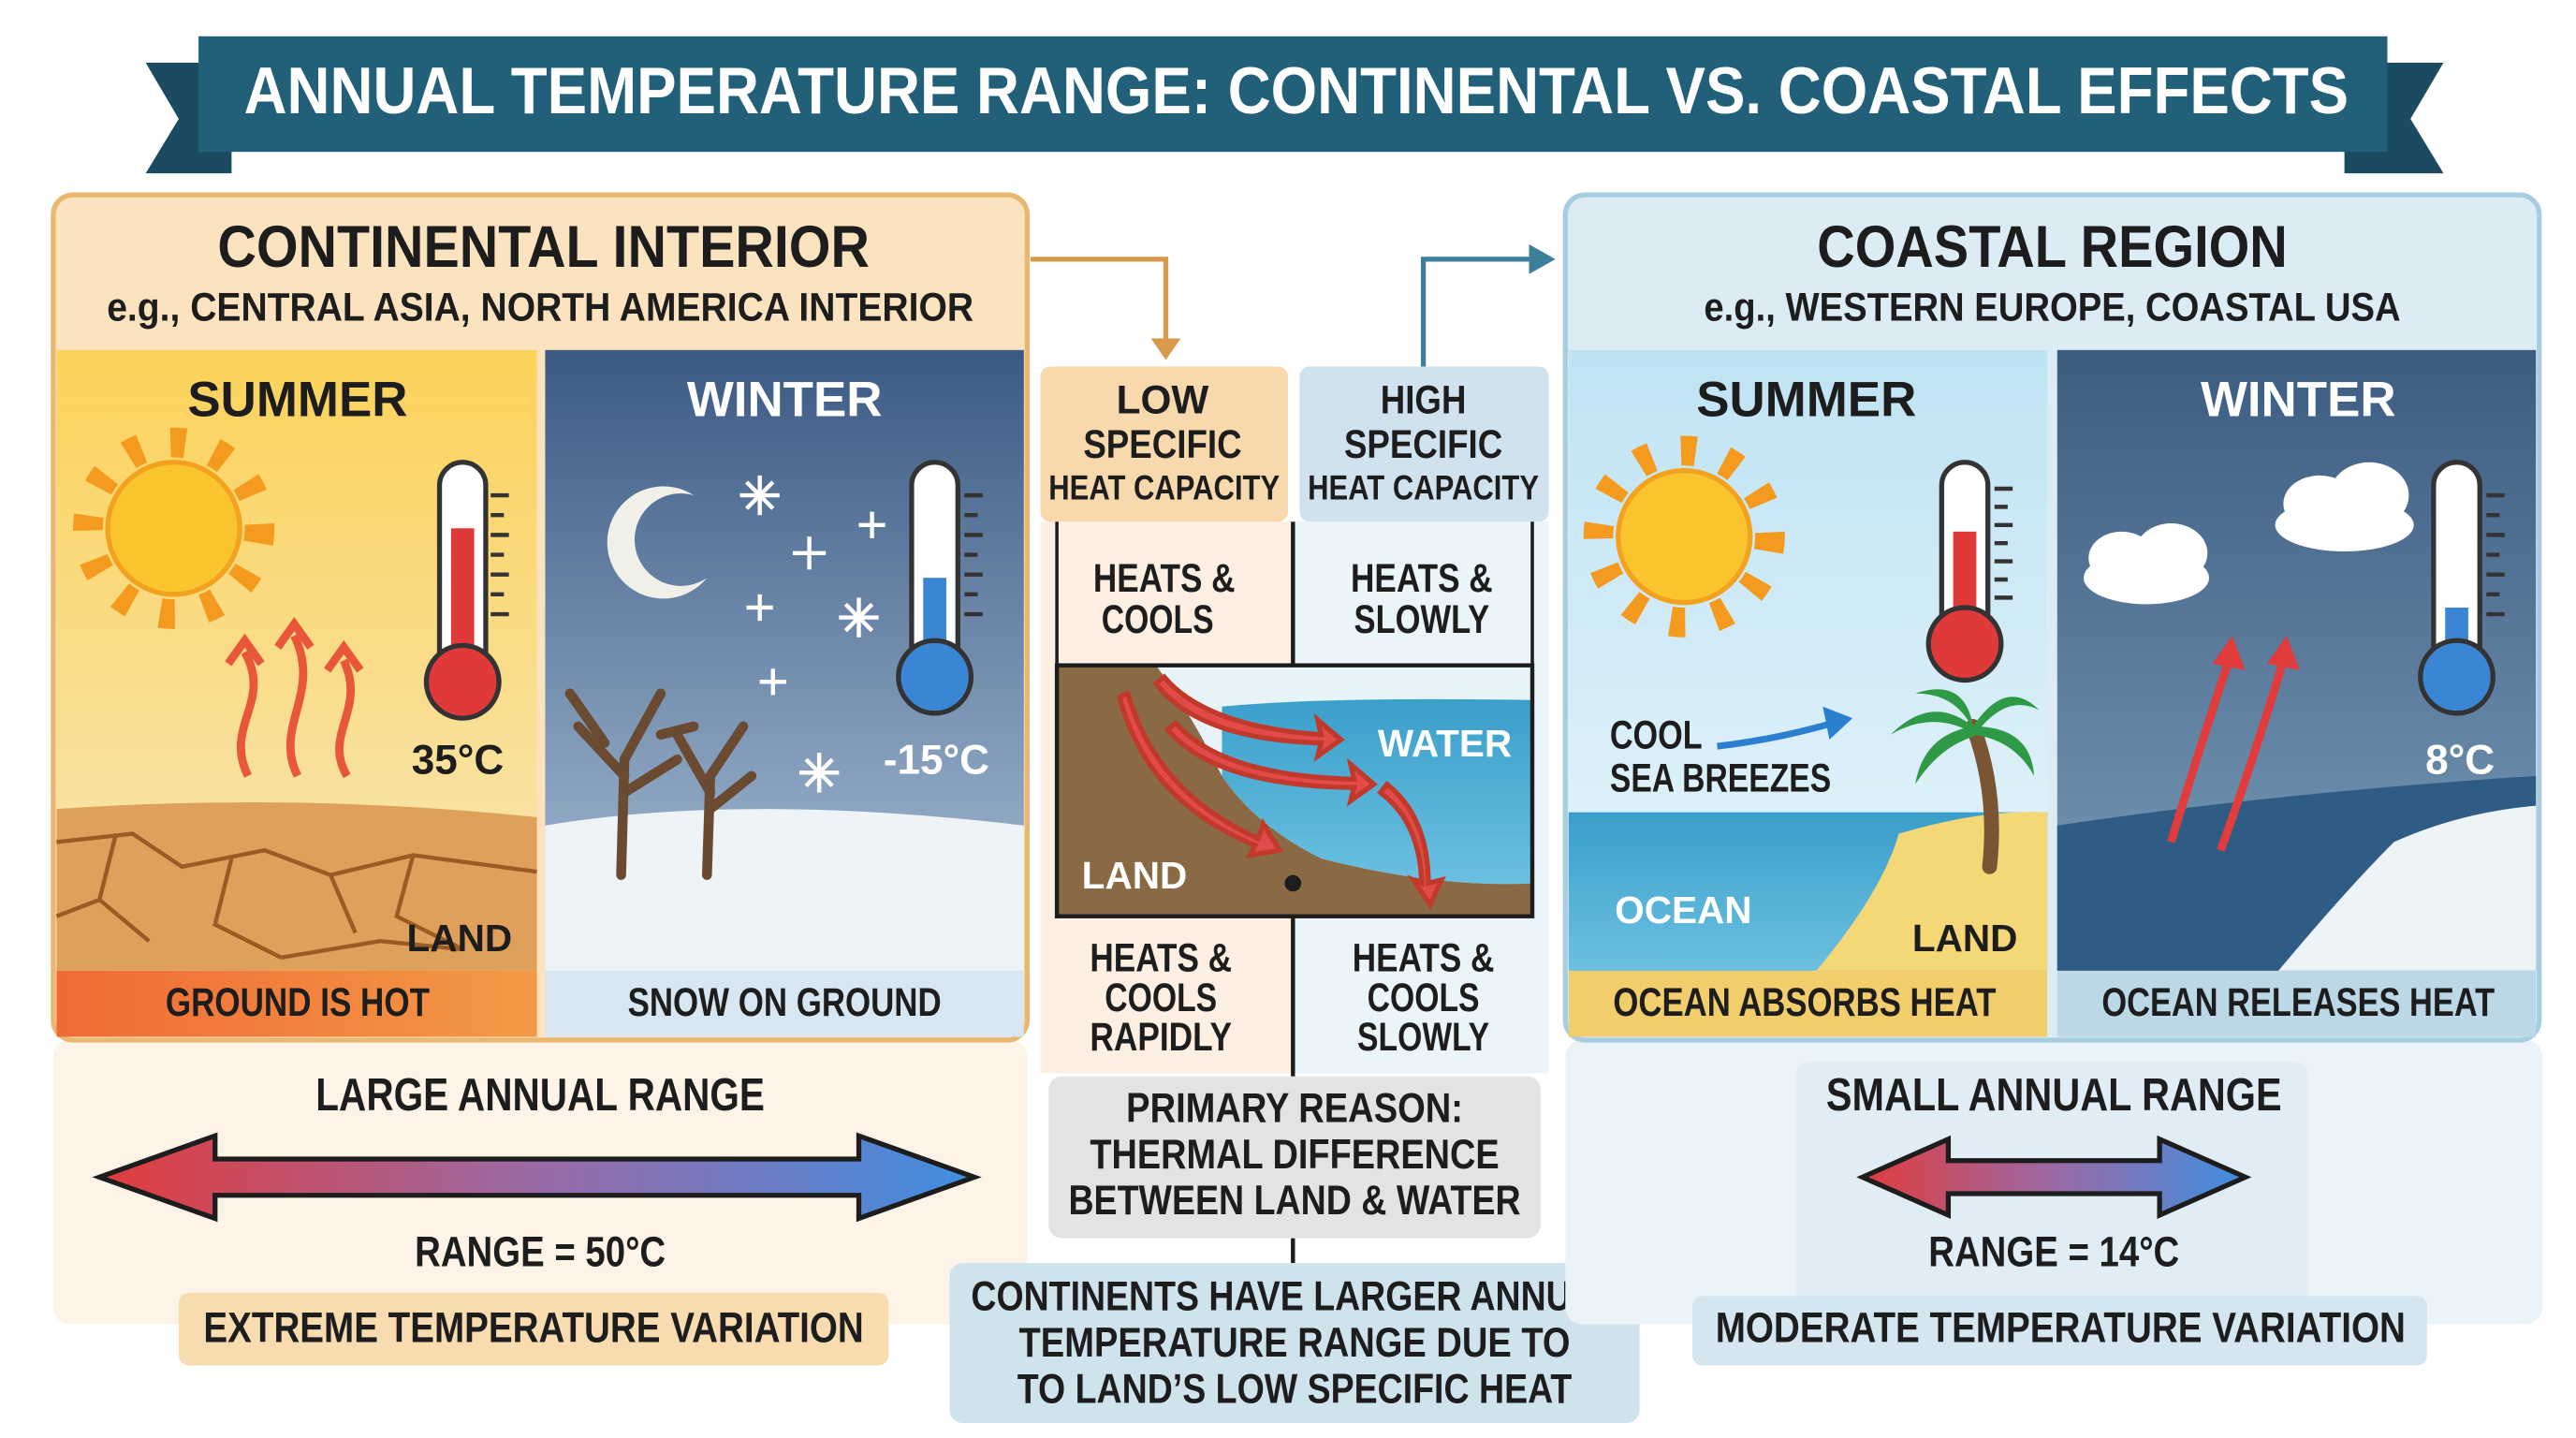 This screenshot has height=1438, width=2576. What do you see at coordinates (2052, 247) in the screenshot?
I see `panel-title: COASTAL REGION` at bounding box center [2052, 247].